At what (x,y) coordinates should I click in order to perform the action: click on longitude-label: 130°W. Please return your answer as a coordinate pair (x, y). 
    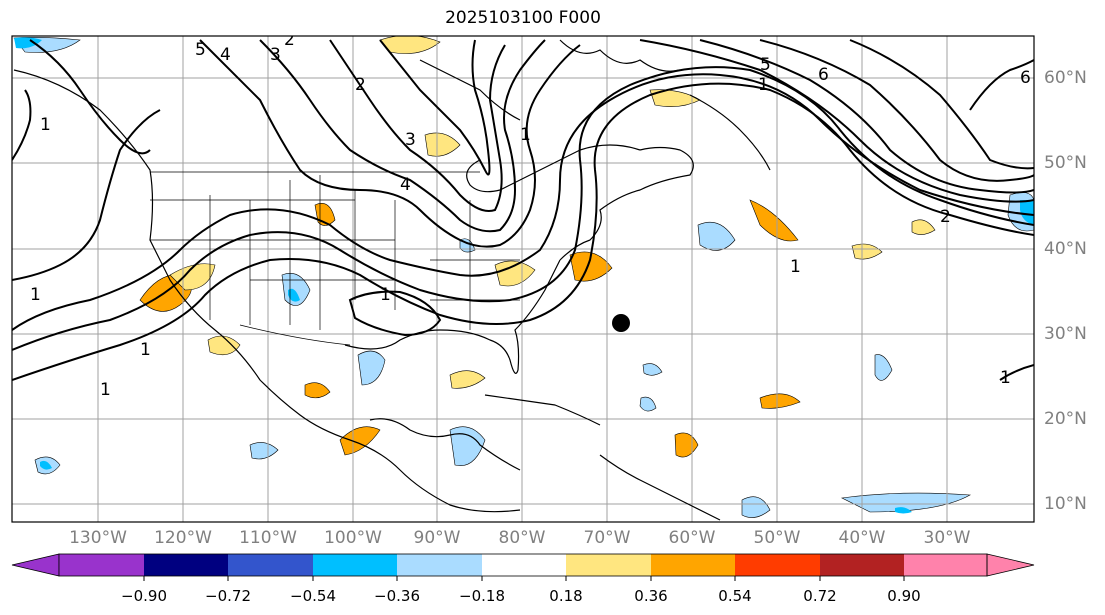
    Looking at the image, I should click on (98, 538).